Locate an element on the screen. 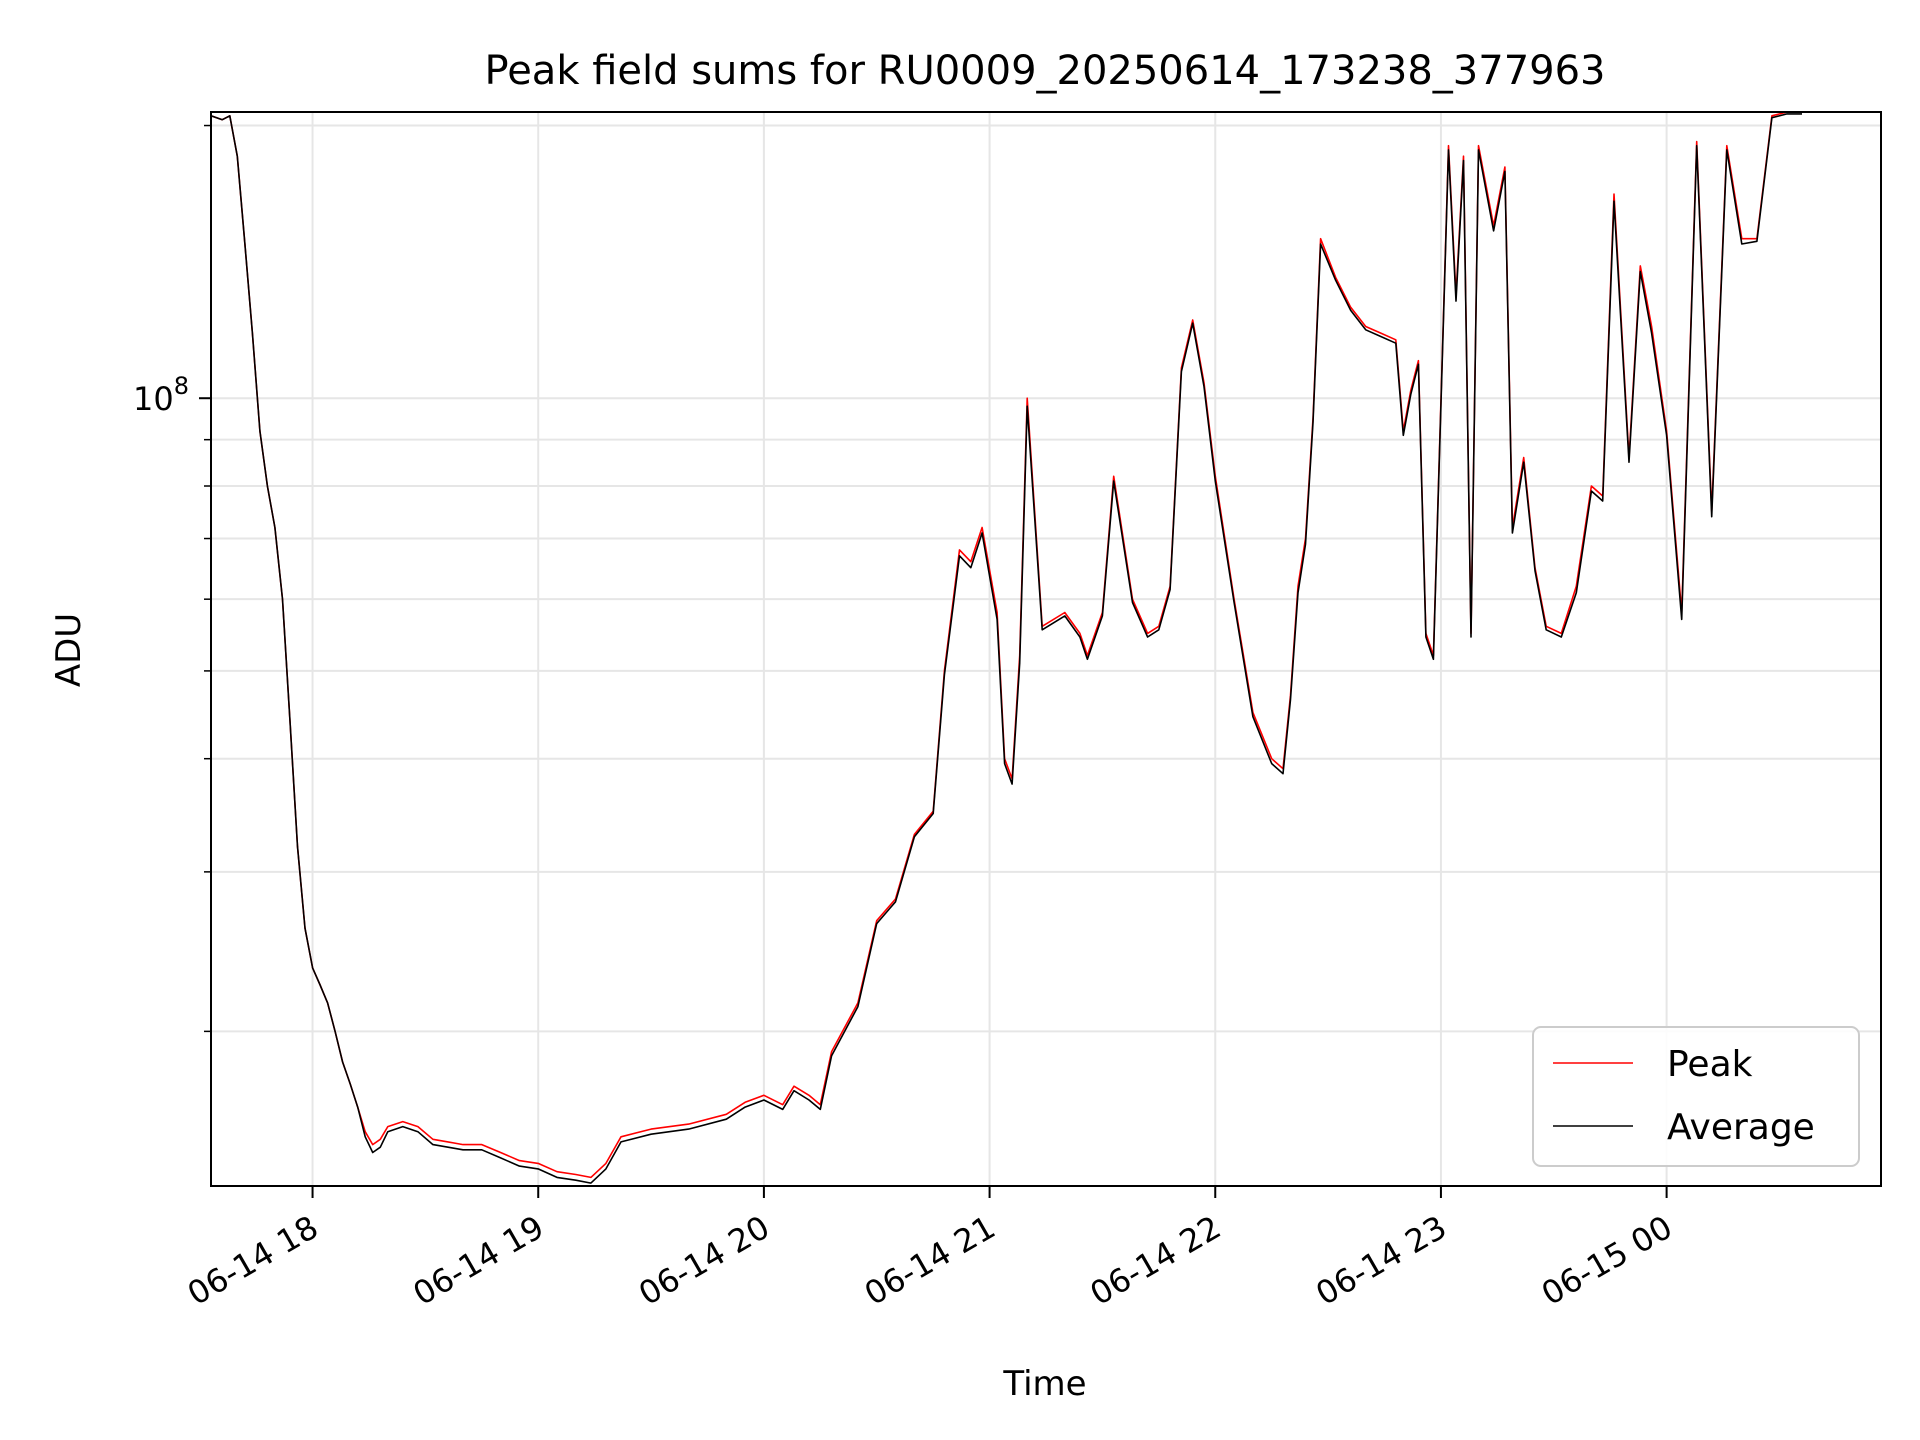 Image resolution: width=1920 pixels, height=1440 pixels. legend-box is located at coordinates (1696, 1096).